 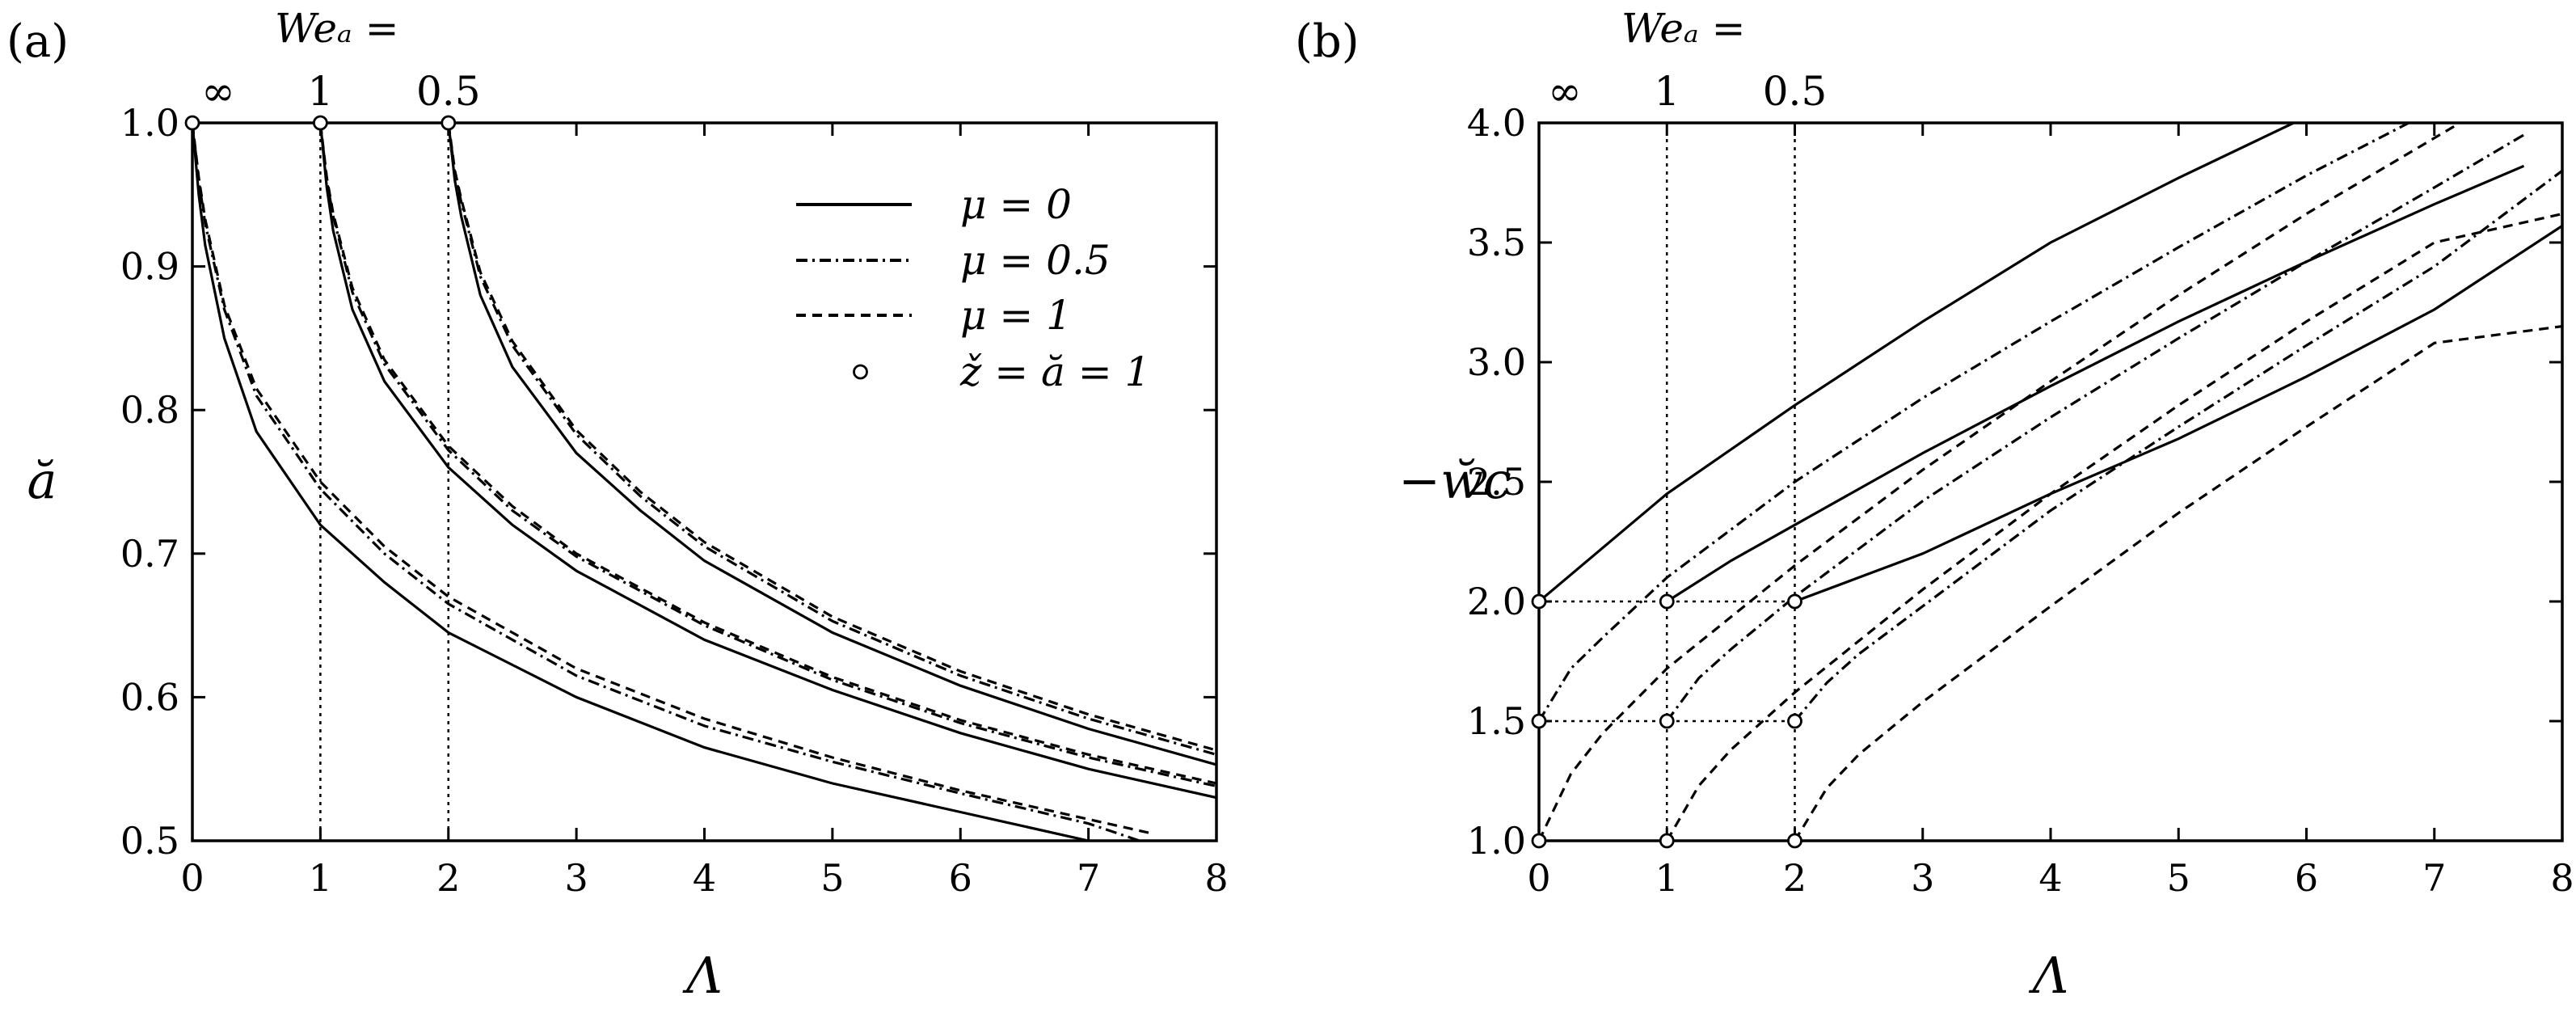 What do you see at coordinates (149, 267) in the screenshot?
I see `y-tick-label: 0.9` at bounding box center [149, 267].